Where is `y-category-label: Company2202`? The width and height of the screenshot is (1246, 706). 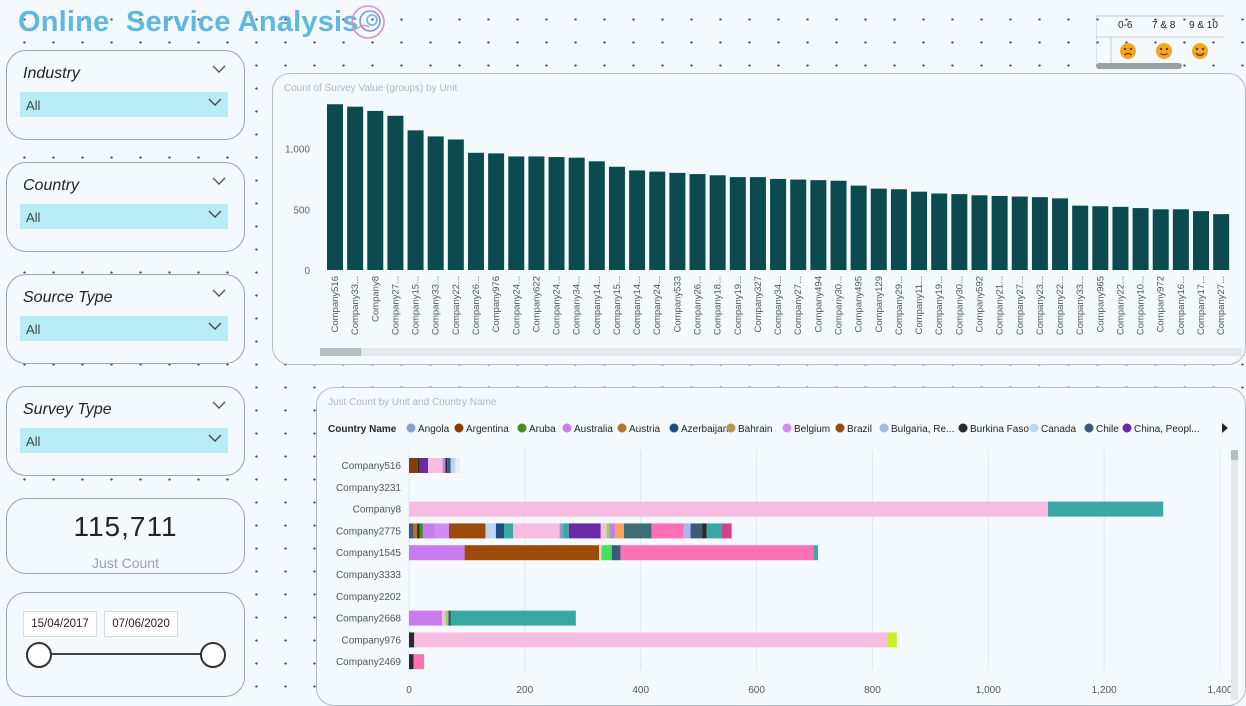
y-category-label: Company2202 is located at coordinates (368, 597).